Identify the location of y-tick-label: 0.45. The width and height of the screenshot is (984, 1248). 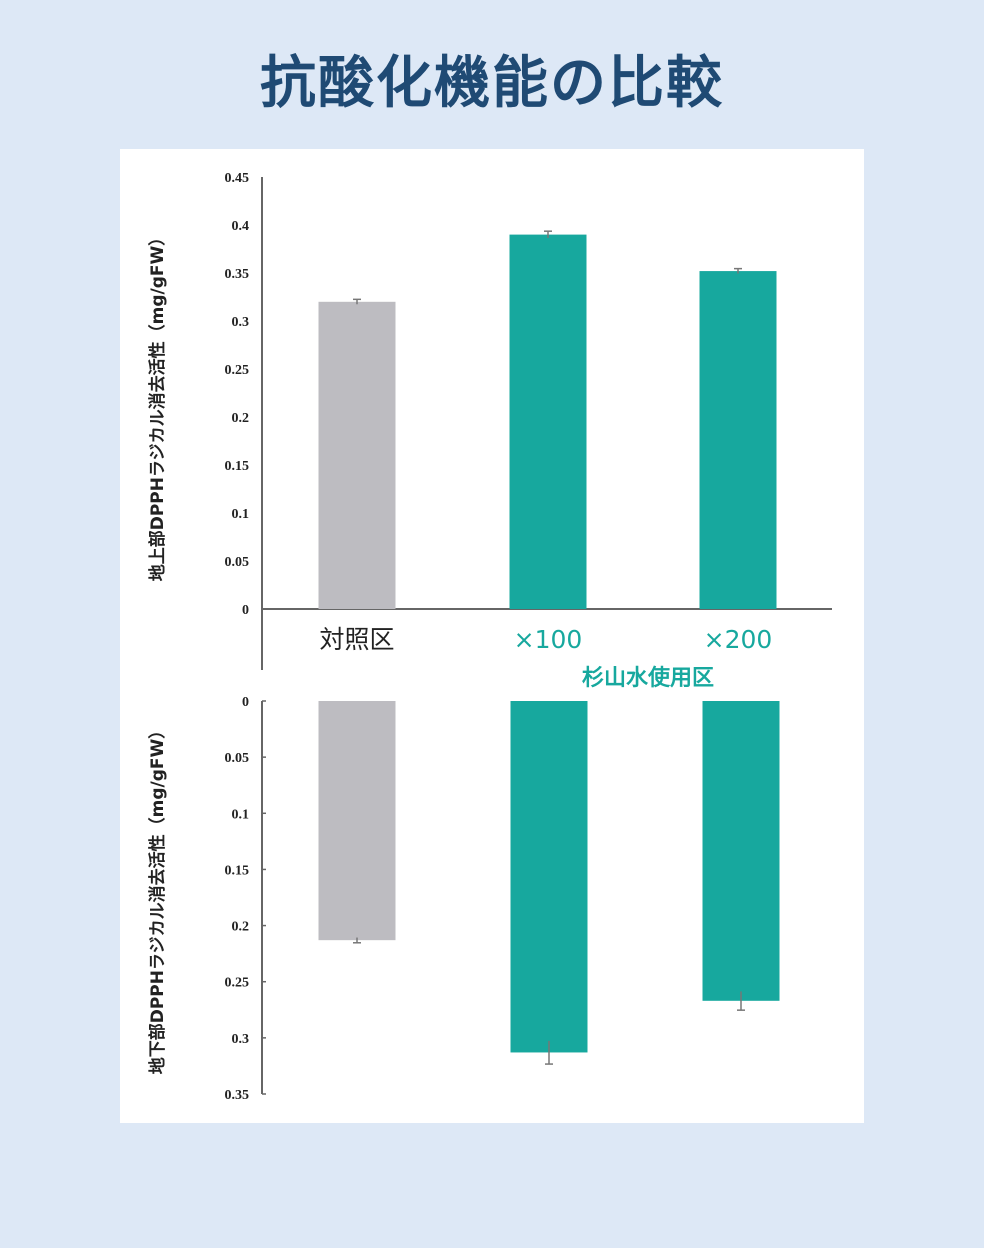
(237, 178).